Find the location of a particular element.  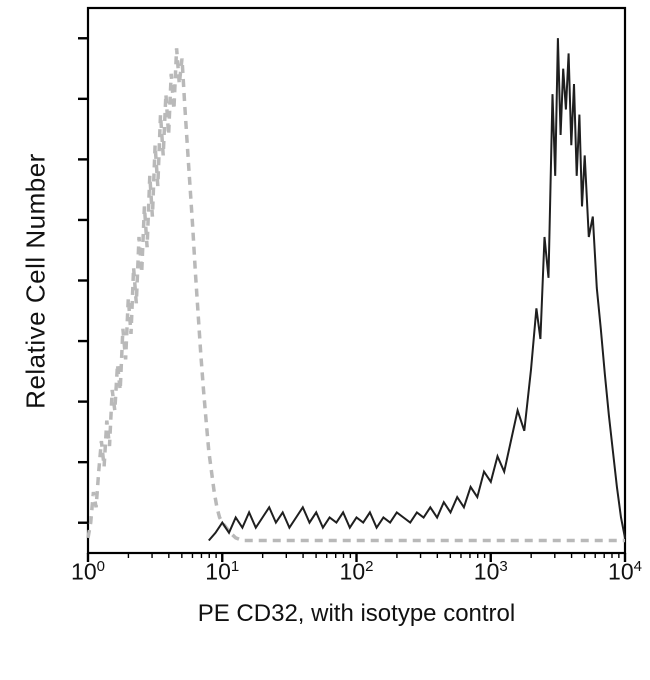

x-axis-label: PE CD32, with isotype control is located at coordinates (356, 613).